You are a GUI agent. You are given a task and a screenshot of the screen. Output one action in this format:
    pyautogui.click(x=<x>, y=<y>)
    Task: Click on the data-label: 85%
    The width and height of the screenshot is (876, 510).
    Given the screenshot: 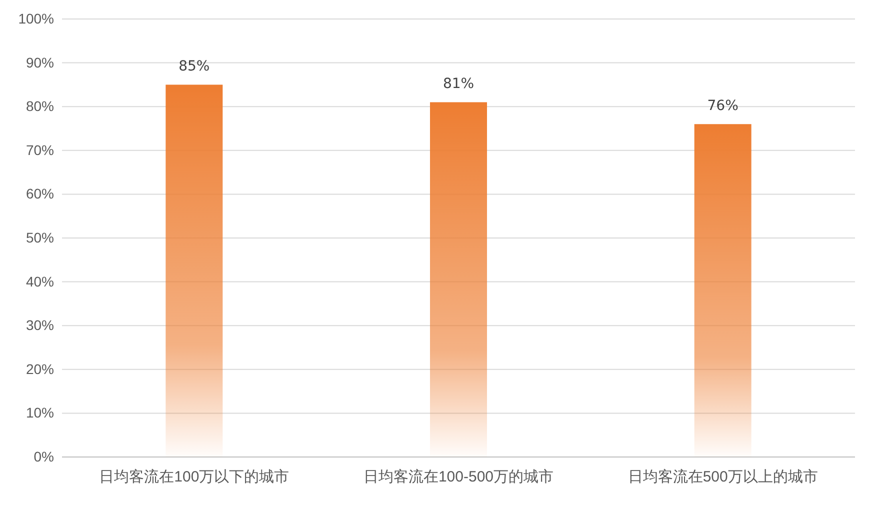 What is the action you would take?
    pyautogui.click(x=194, y=66)
    